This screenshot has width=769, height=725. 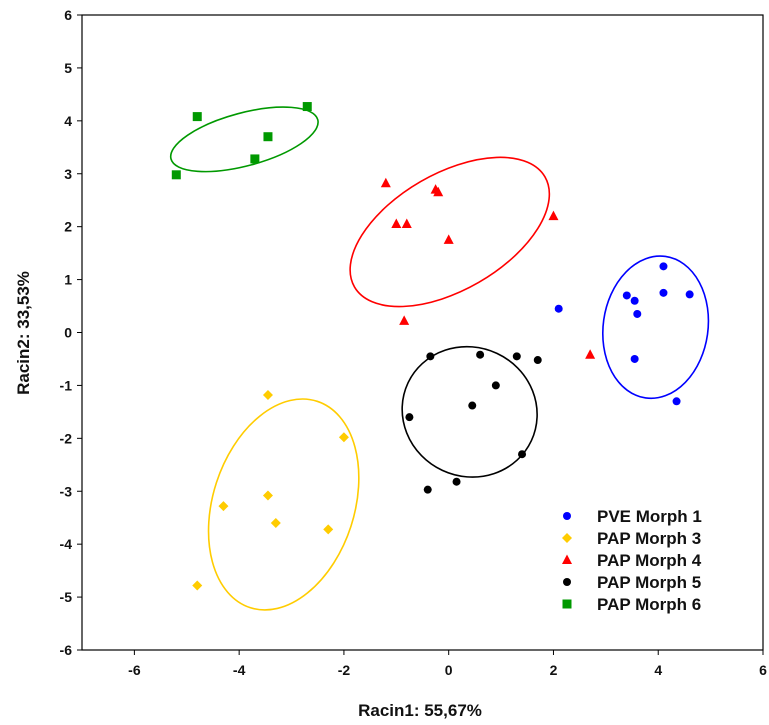 What do you see at coordinates (66, 544) in the screenshot?
I see `y-tick-label: -4` at bounding box center [66, 544].